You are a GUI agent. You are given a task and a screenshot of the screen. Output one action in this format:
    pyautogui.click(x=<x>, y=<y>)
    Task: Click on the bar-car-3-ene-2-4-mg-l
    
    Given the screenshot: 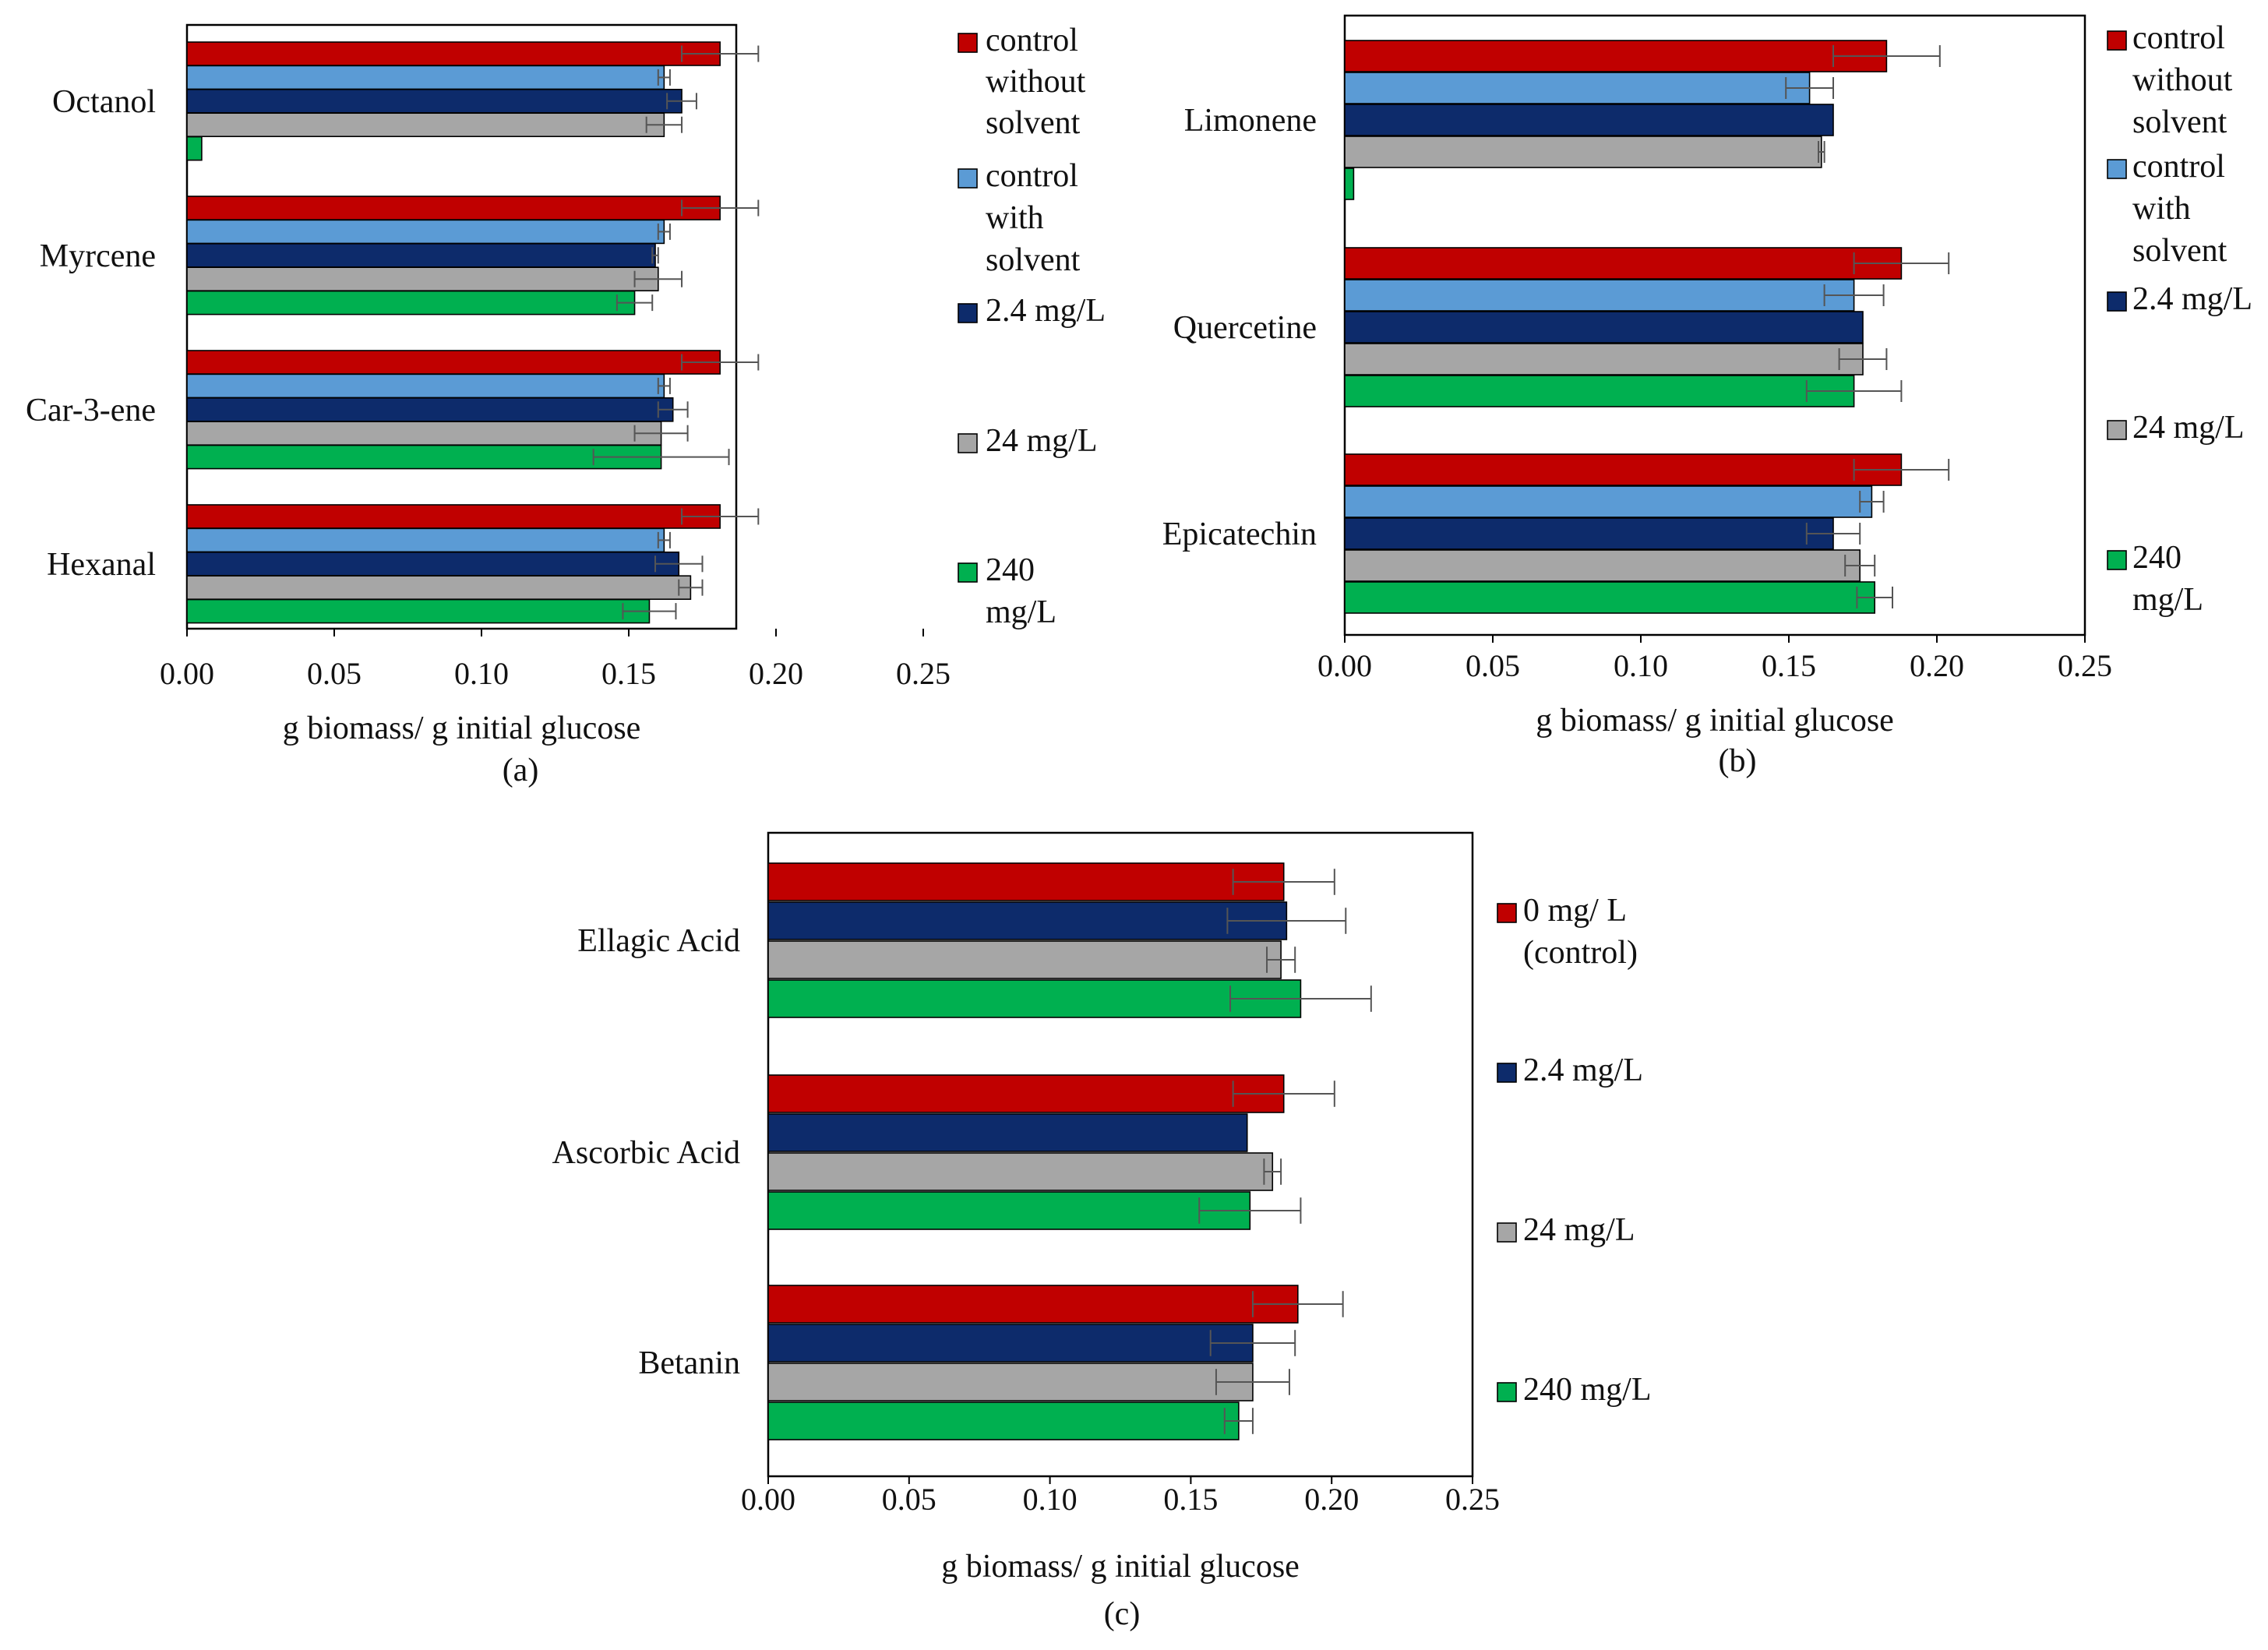 What is the action you would take?
    pyautogui.click(x=430, y=409)
    